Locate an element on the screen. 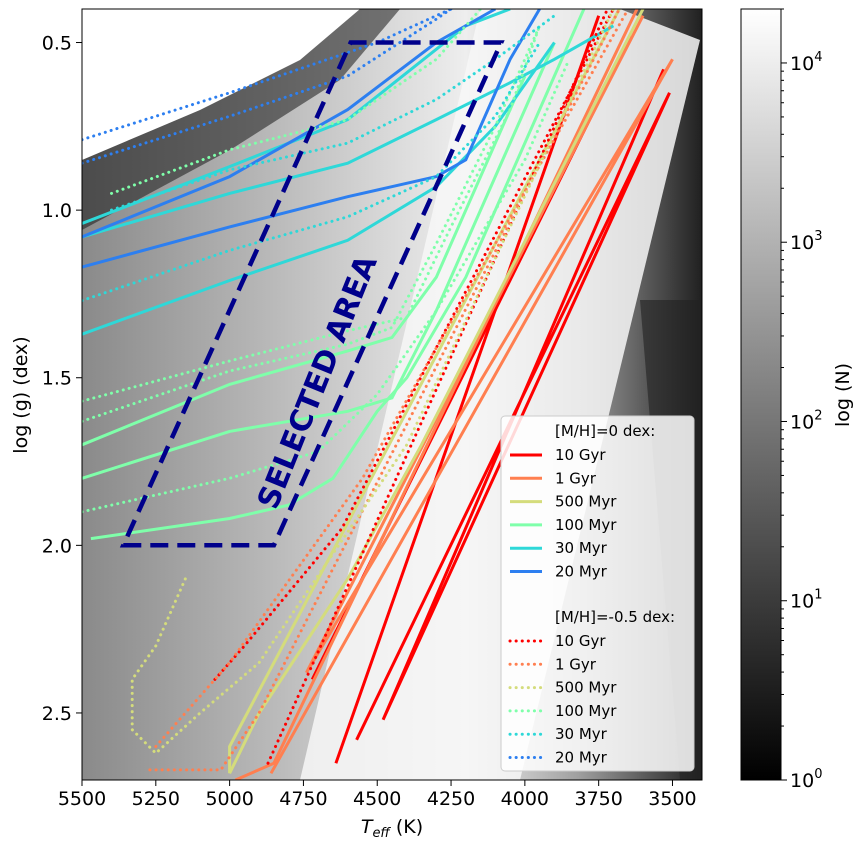 Image resolution: width=866 pixels, height=848 pixels. x-tick-label: 4250 is located at coordinates (451, 799).